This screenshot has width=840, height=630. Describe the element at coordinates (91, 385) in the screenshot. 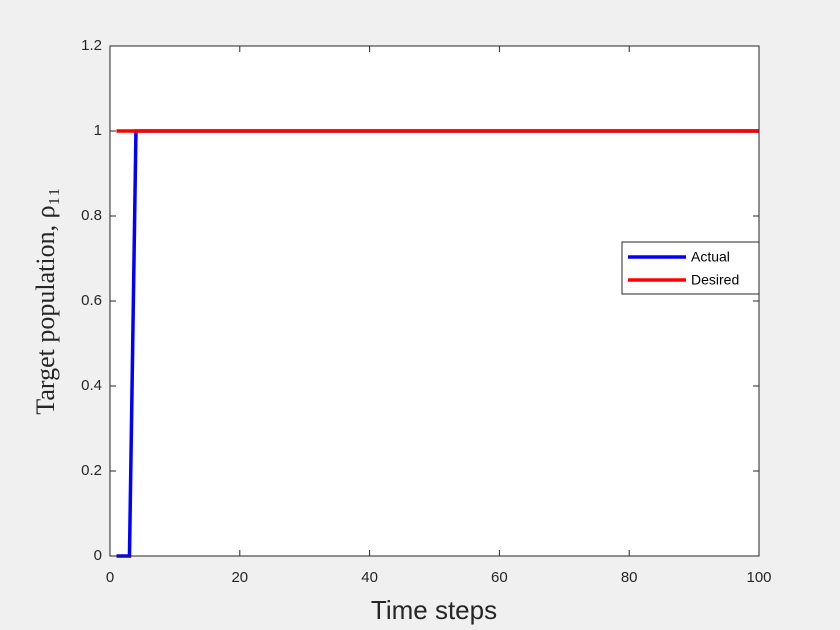

I see `y-tick-label: 0.4` at that location.